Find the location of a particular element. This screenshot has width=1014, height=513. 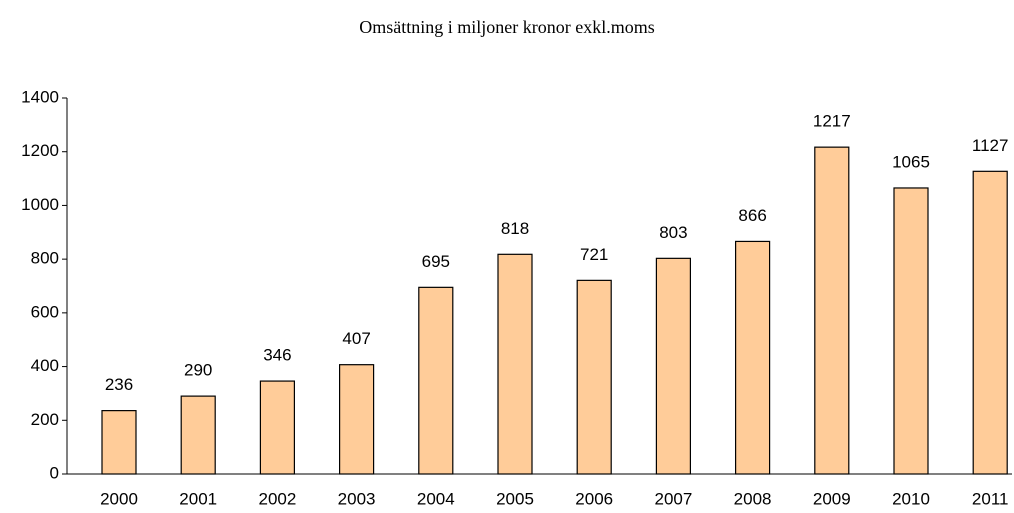

data-label: 721 is located at coordinates (594, 254).